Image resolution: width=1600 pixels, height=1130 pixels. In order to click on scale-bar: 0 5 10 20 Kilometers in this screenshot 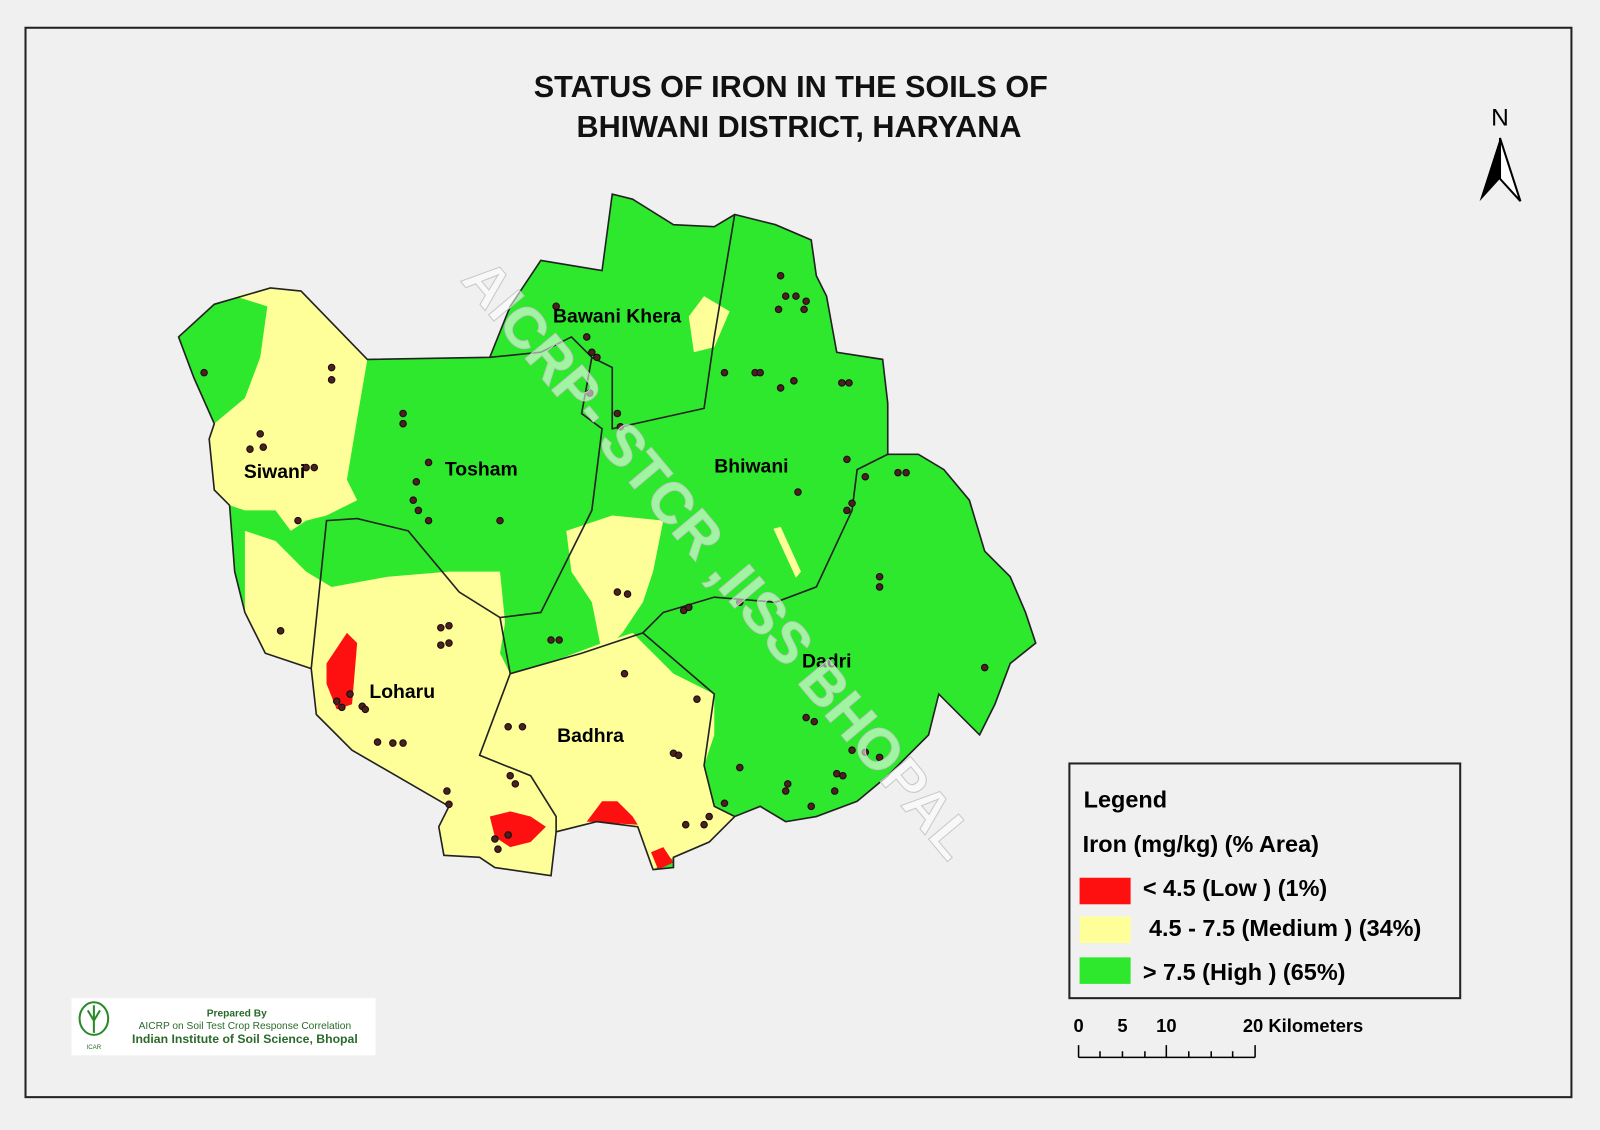, I will do `click(1218, 1037)`.